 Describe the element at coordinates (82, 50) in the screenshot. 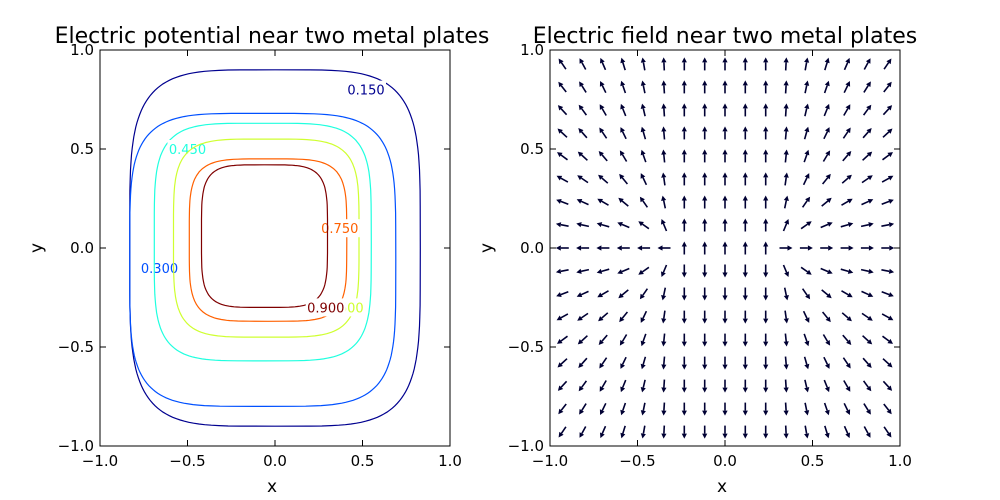

I see `potential-ytick-label: 1.0` at that location.